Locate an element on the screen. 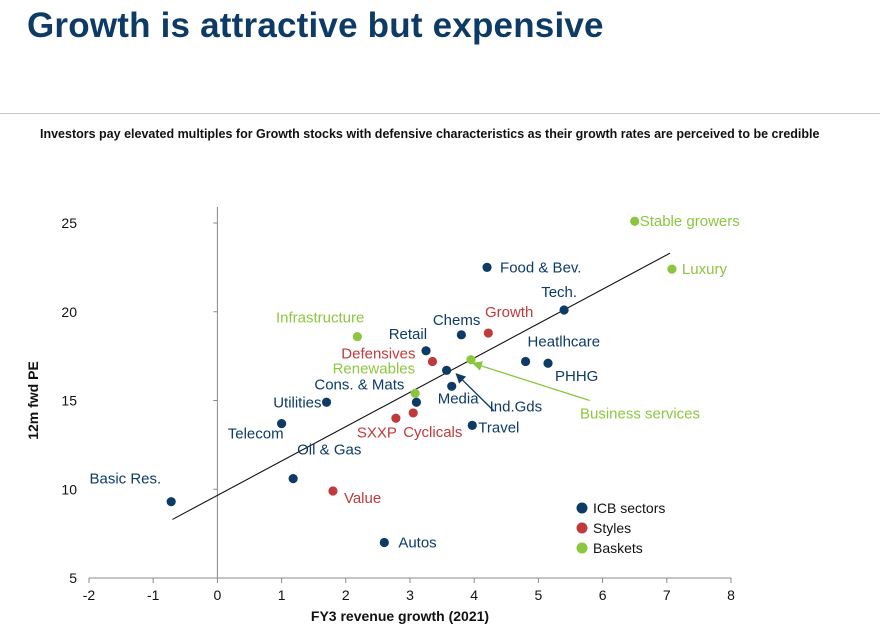 The height and width of the screenshot is (633, 880). point-label: Telecom is located at coordinates (256, 434).